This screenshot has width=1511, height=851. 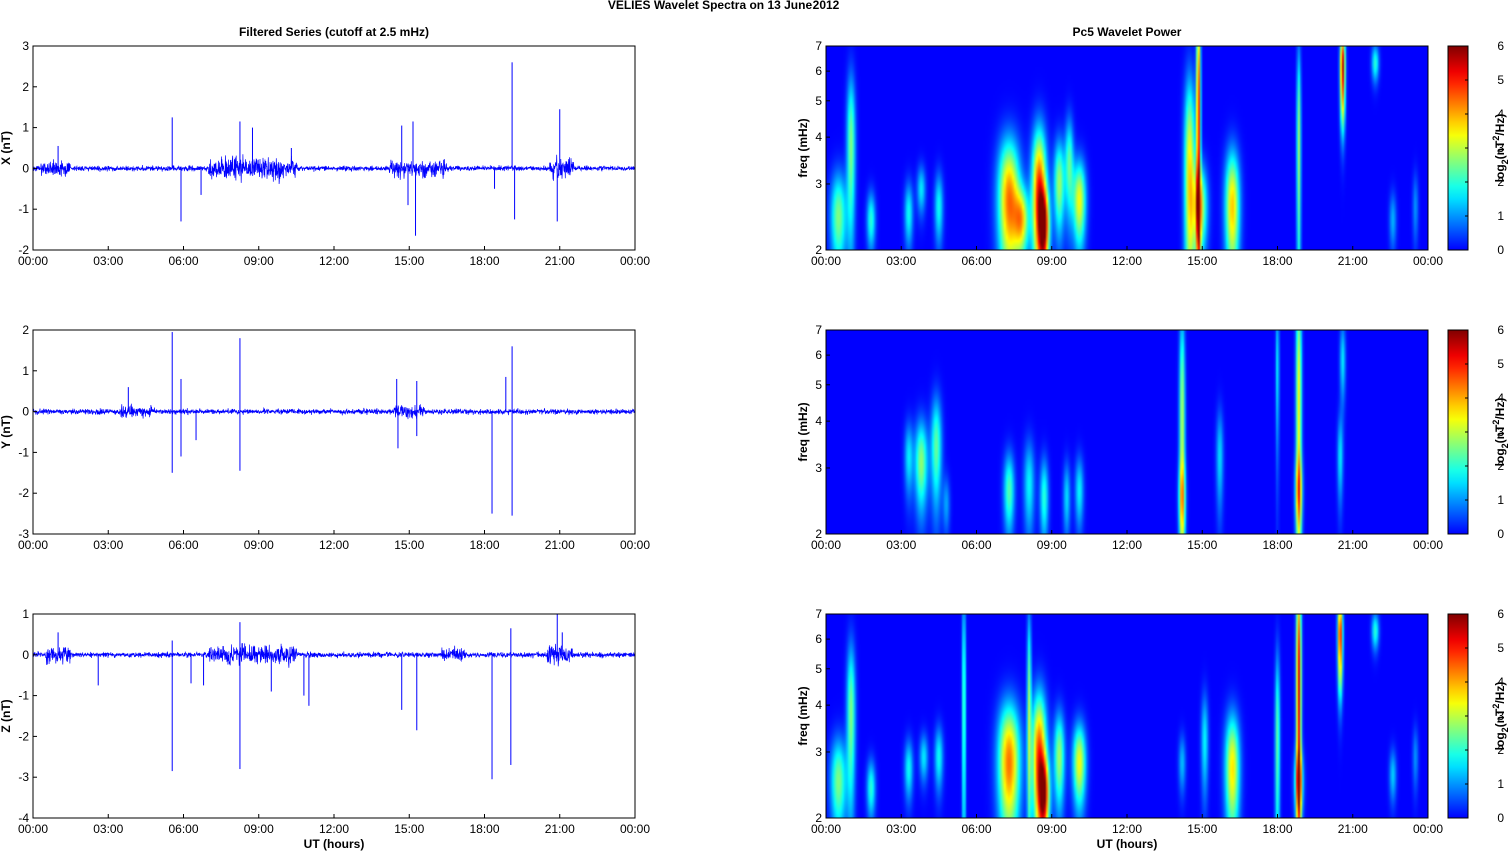 What do you see at coordinates (334, 844) in the screenshot?
I see `left-xlabel: UT (hours)` at bounding box center [334, 844].